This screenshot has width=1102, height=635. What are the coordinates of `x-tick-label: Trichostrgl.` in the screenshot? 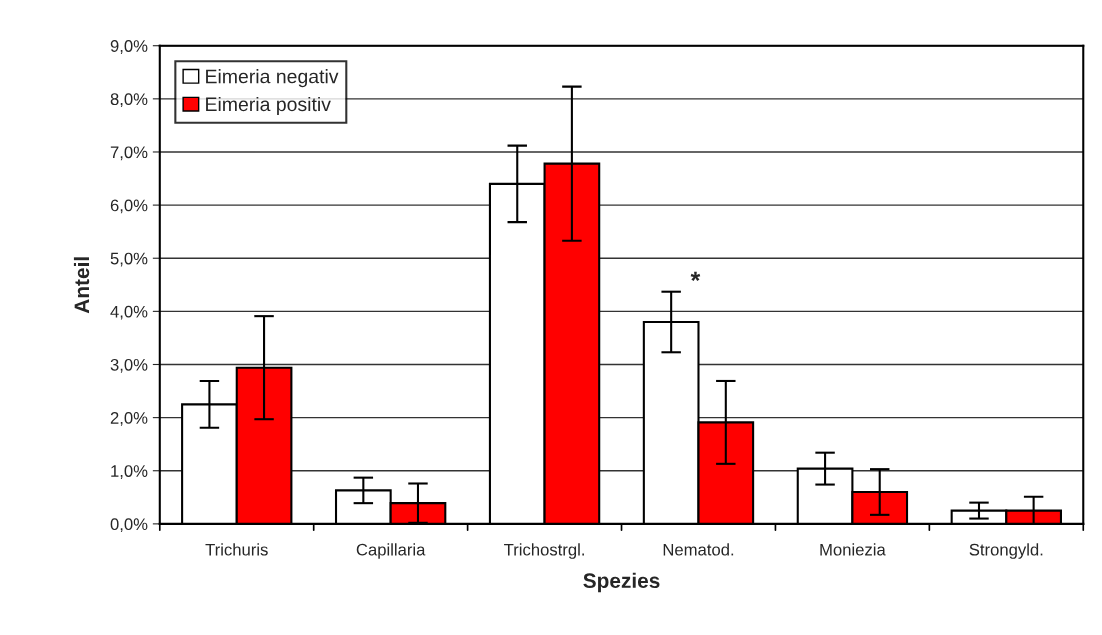 It's located at (544, 551).